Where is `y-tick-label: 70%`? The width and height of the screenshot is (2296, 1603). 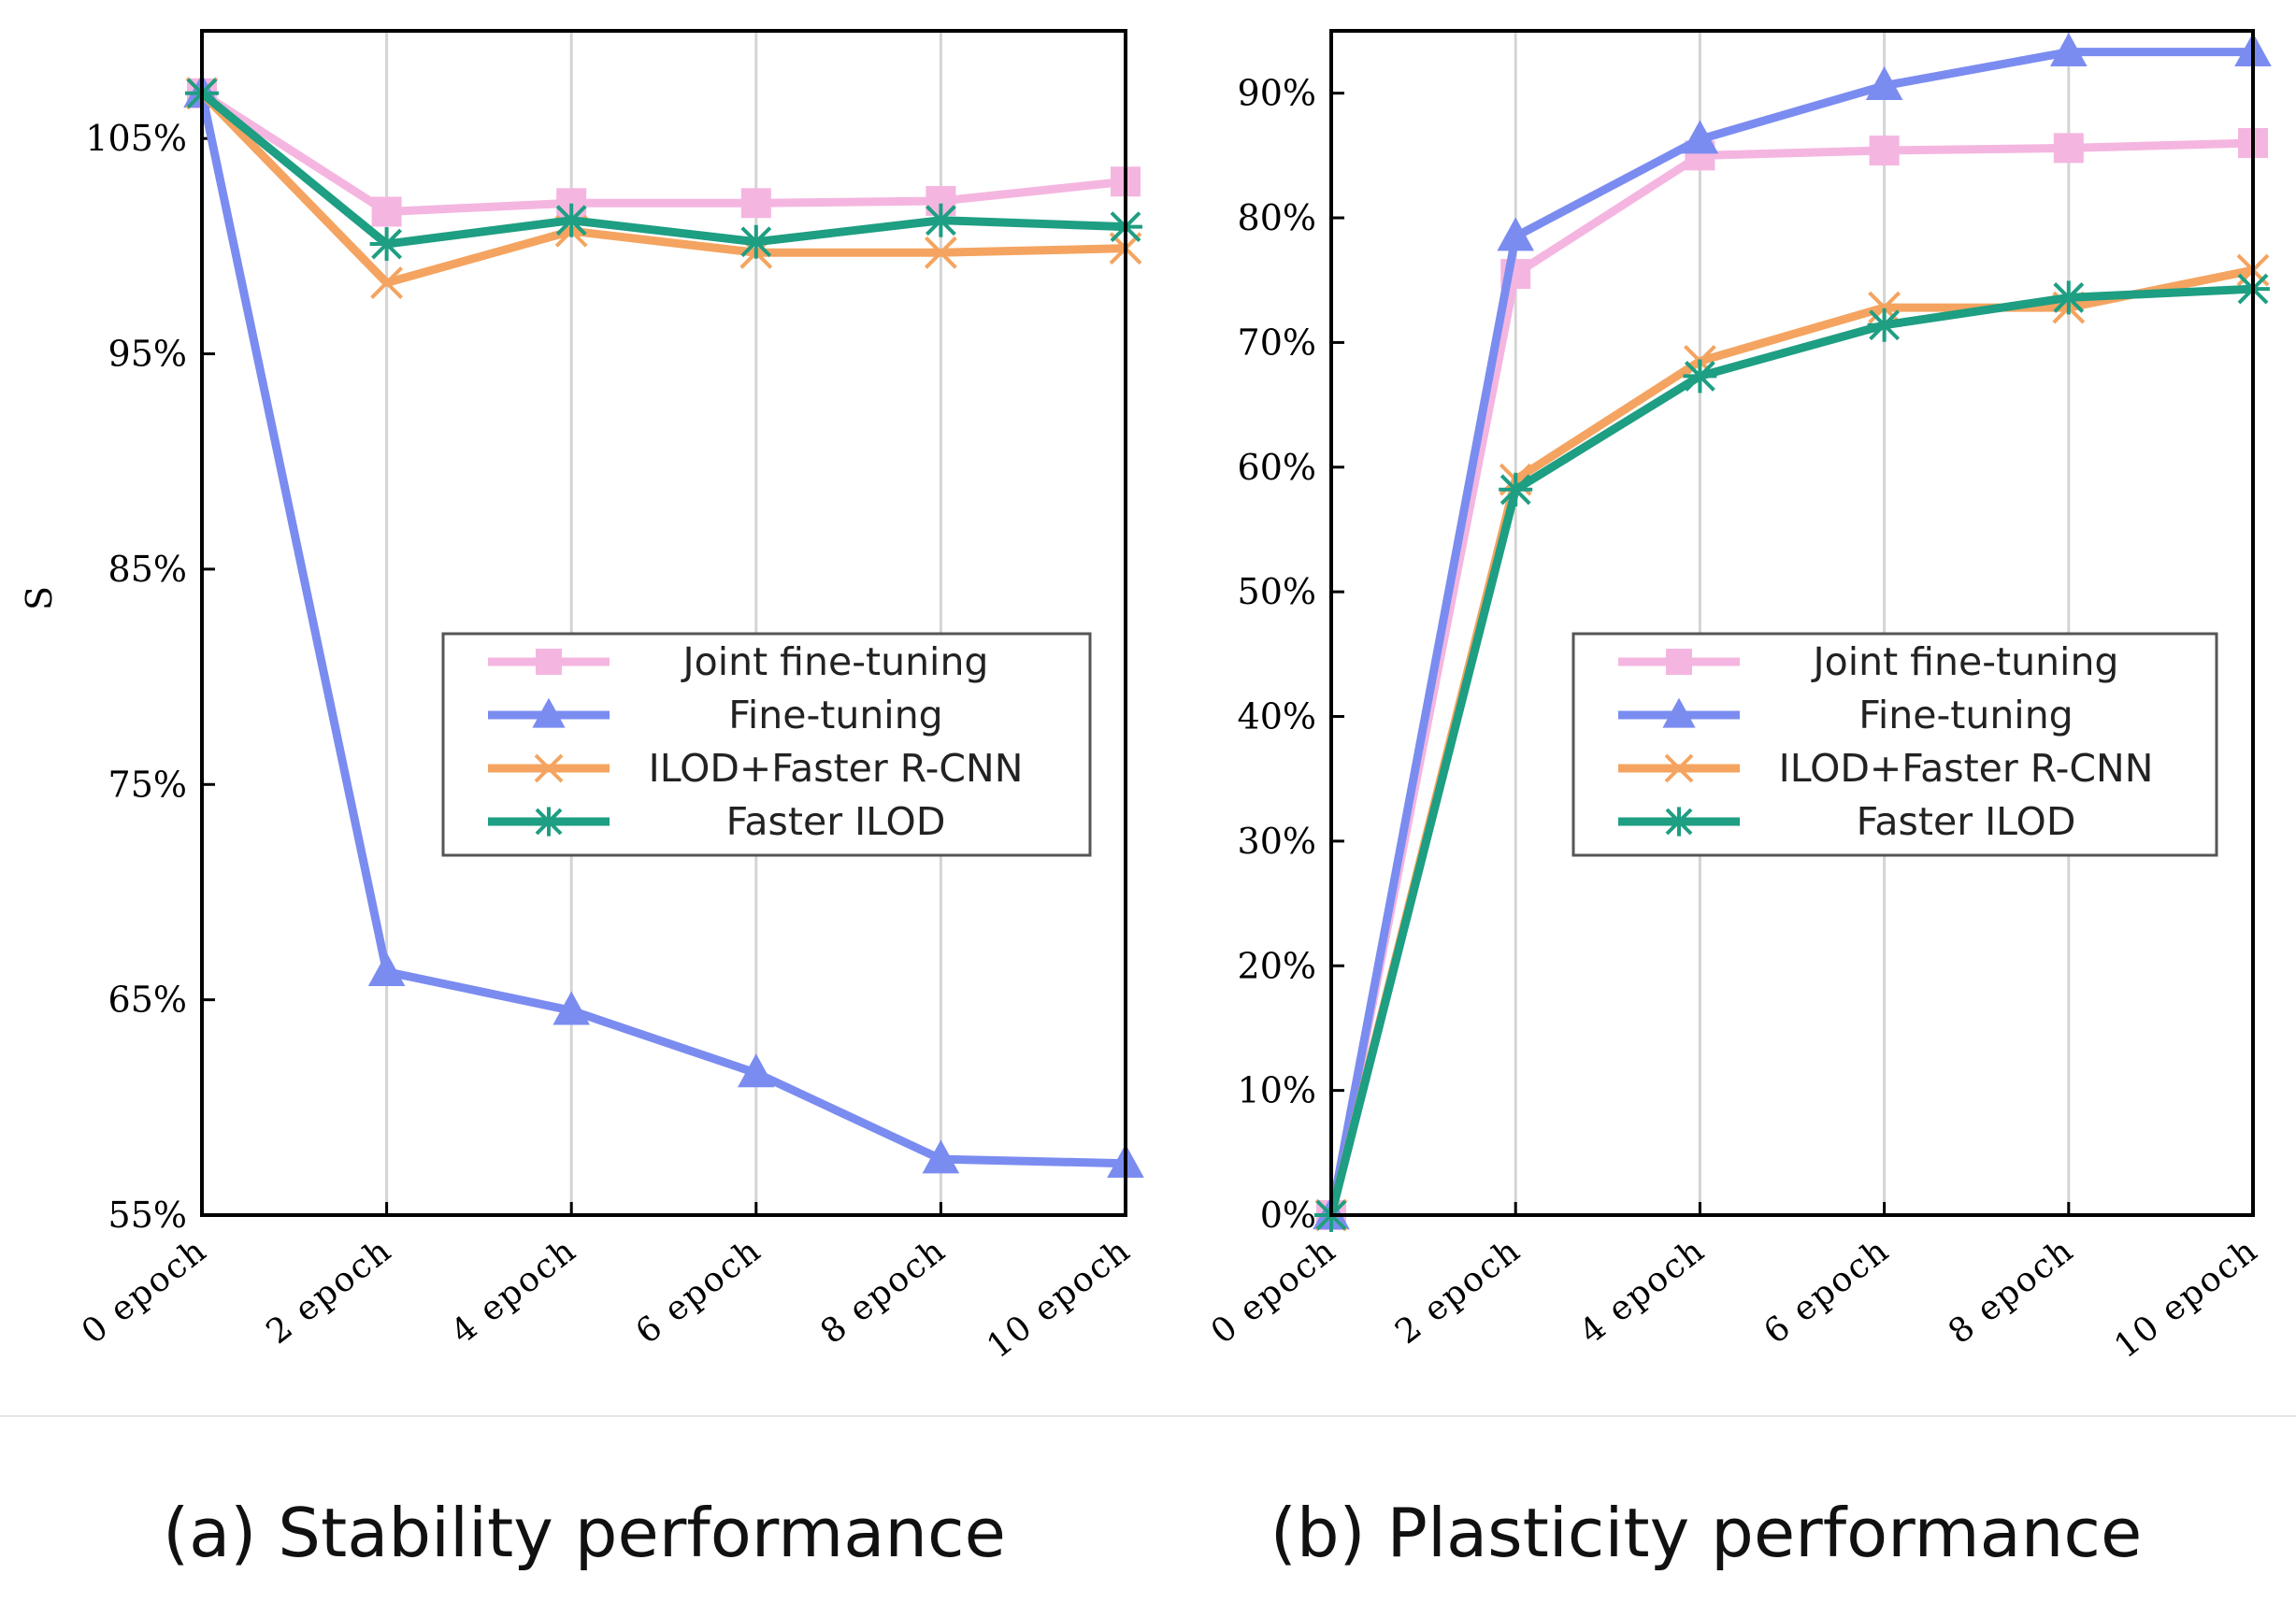 y-tick-label: 70% is located at coordinates (1277, 342).